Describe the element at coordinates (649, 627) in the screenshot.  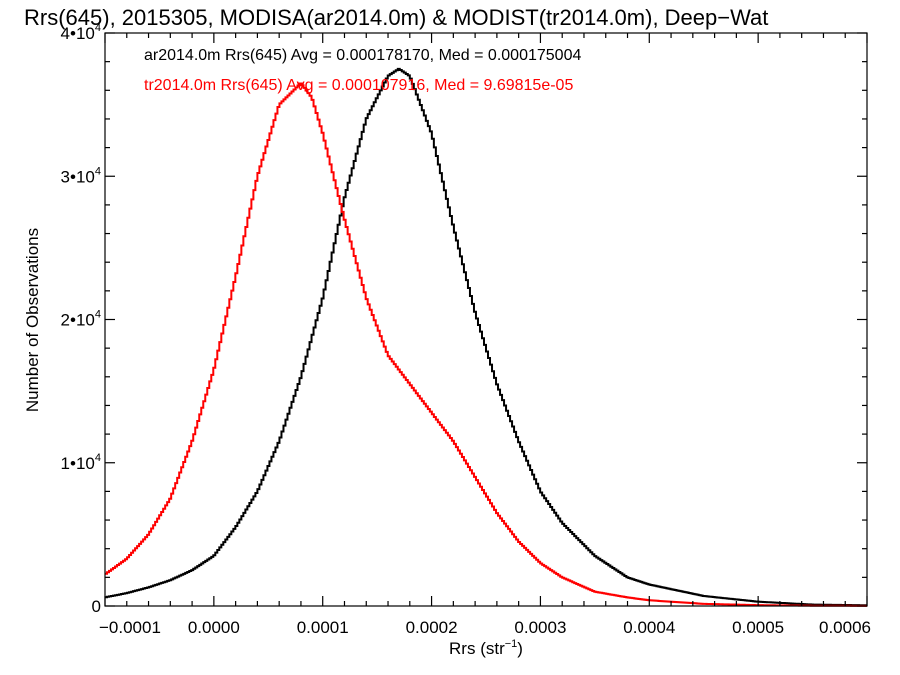
I see `x-tick-label: 0.0004` at that location.